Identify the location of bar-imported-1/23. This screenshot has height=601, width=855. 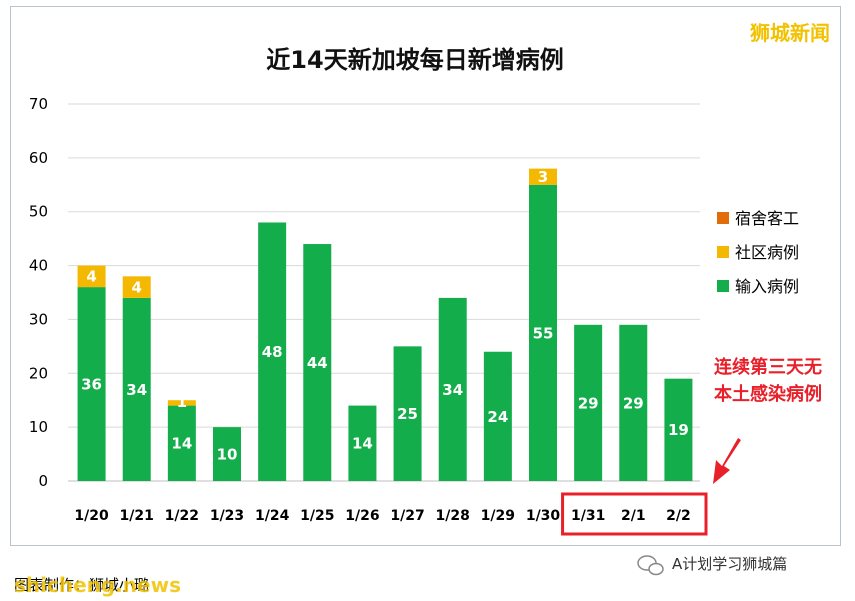
(227, 454).